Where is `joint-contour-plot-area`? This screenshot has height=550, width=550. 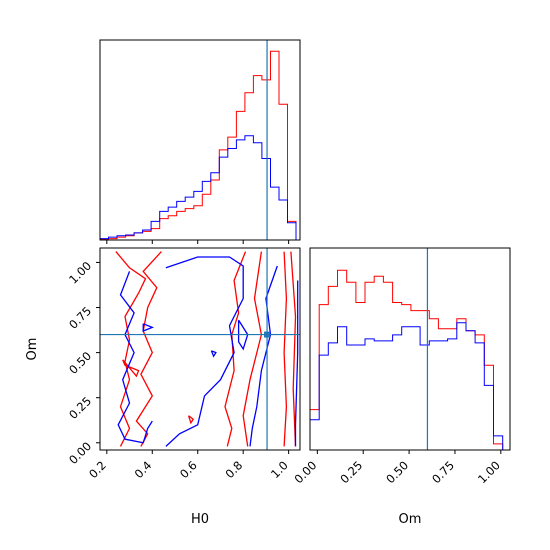 joint-contour-plot-area is located at coordinates (200, 349).